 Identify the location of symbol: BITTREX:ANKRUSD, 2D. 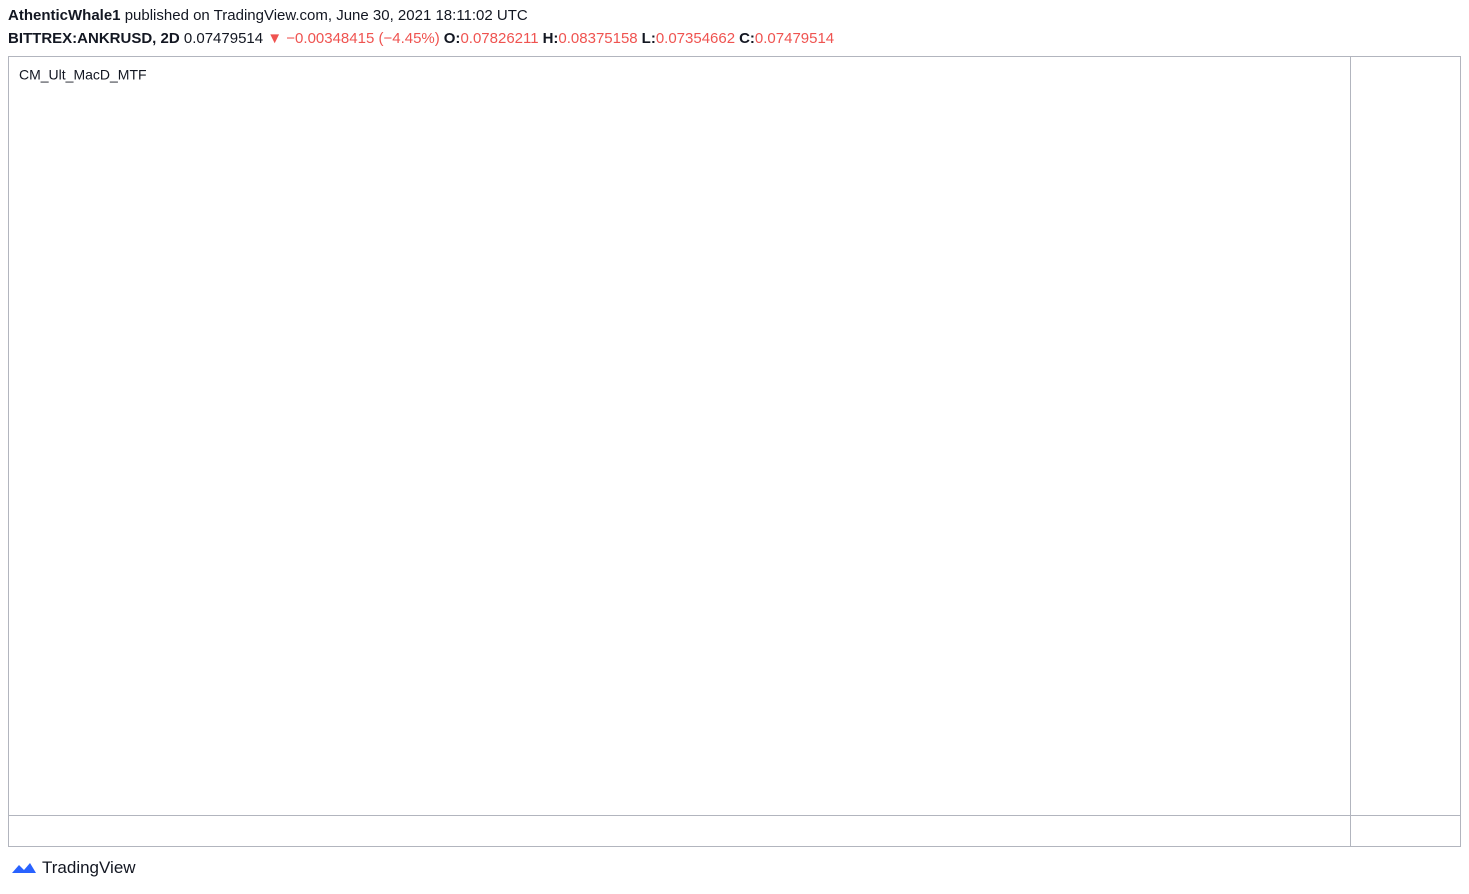
(94, 38).